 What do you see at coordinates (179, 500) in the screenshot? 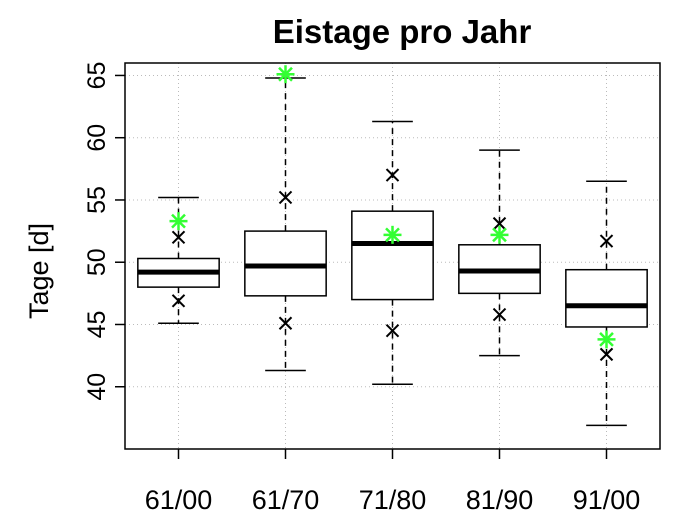
I see `x-tick-label: 61/00` at bounding box center [179, 500].